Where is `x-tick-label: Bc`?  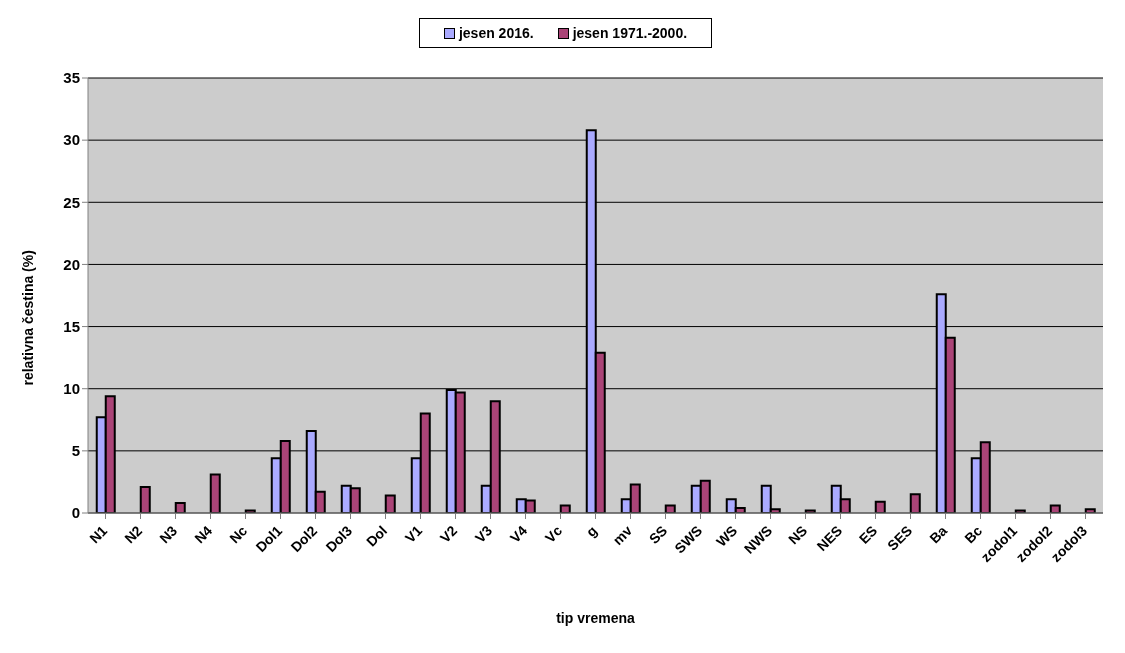
x-tick-label: Bc is located at coordinates (973, 534).